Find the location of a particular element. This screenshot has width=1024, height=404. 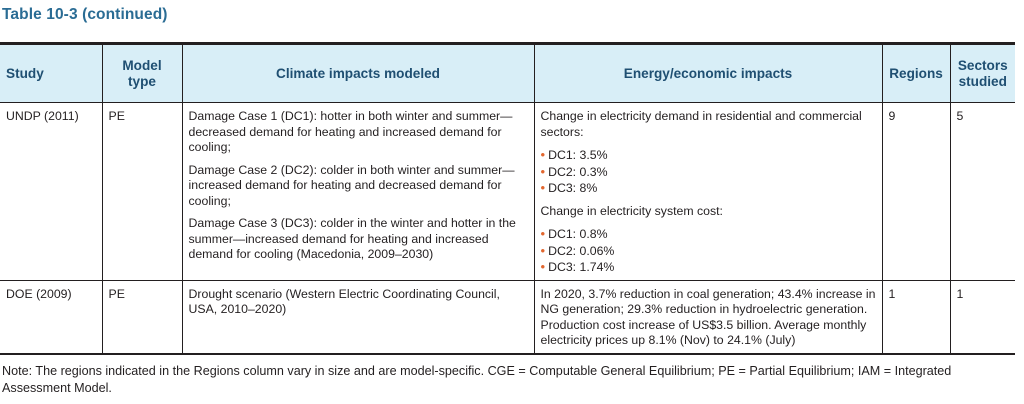

cell-study: DOE (2009) is located at coordinates (51, 317).